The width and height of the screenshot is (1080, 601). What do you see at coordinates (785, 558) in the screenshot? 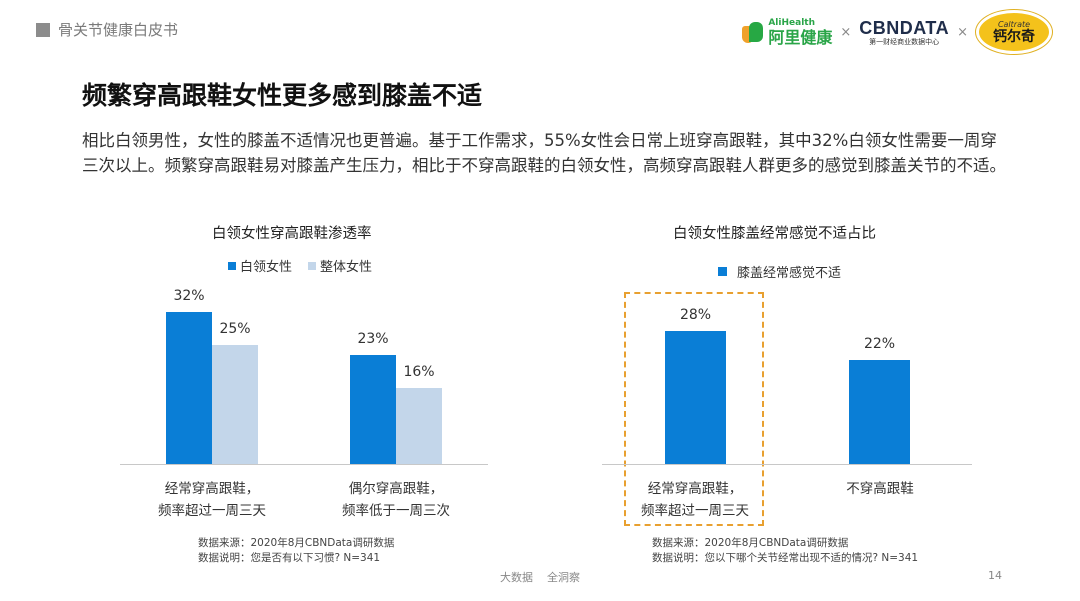
I see `chart2-desc-note: 数据说明：您以下哪个关节经常出现不适的情况? N=341` at bounding box center [785, 558].